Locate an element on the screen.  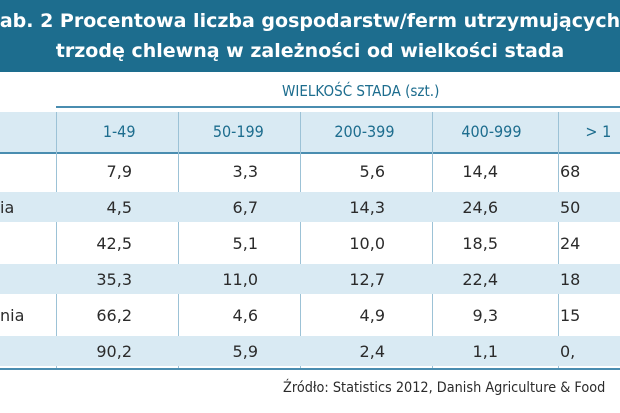
table-bottom-rule is located at coordinates (310, 369).